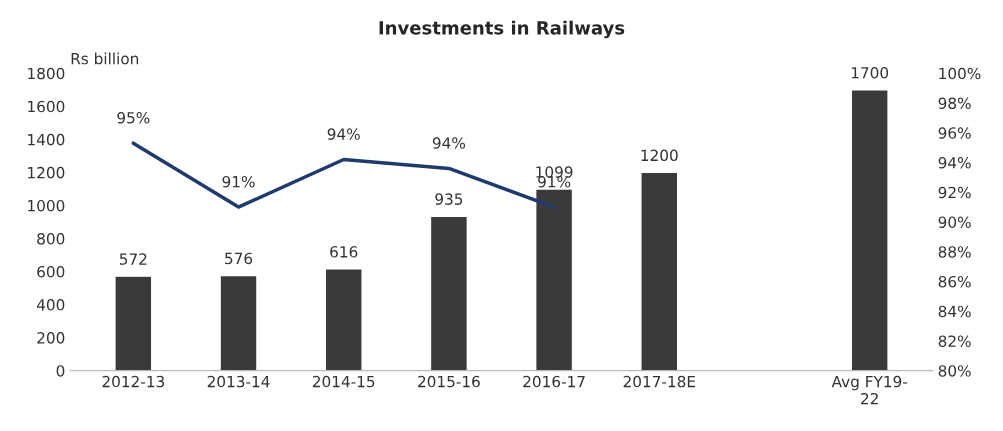 This screenshot has width=1003, height=431. What do you see at coordinates (133, 381) in the screenshot?
I see `x-tick-label: 2012-13` at bounding box center [133, 381].